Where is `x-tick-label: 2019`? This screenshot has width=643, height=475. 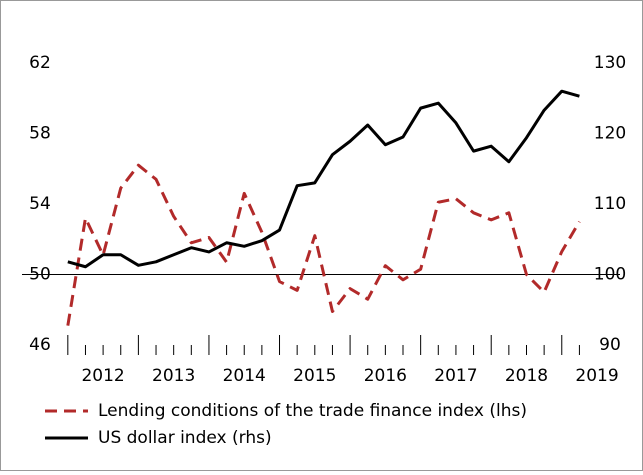 x-tick-label: 2019 is located at coordinates (596, 376).